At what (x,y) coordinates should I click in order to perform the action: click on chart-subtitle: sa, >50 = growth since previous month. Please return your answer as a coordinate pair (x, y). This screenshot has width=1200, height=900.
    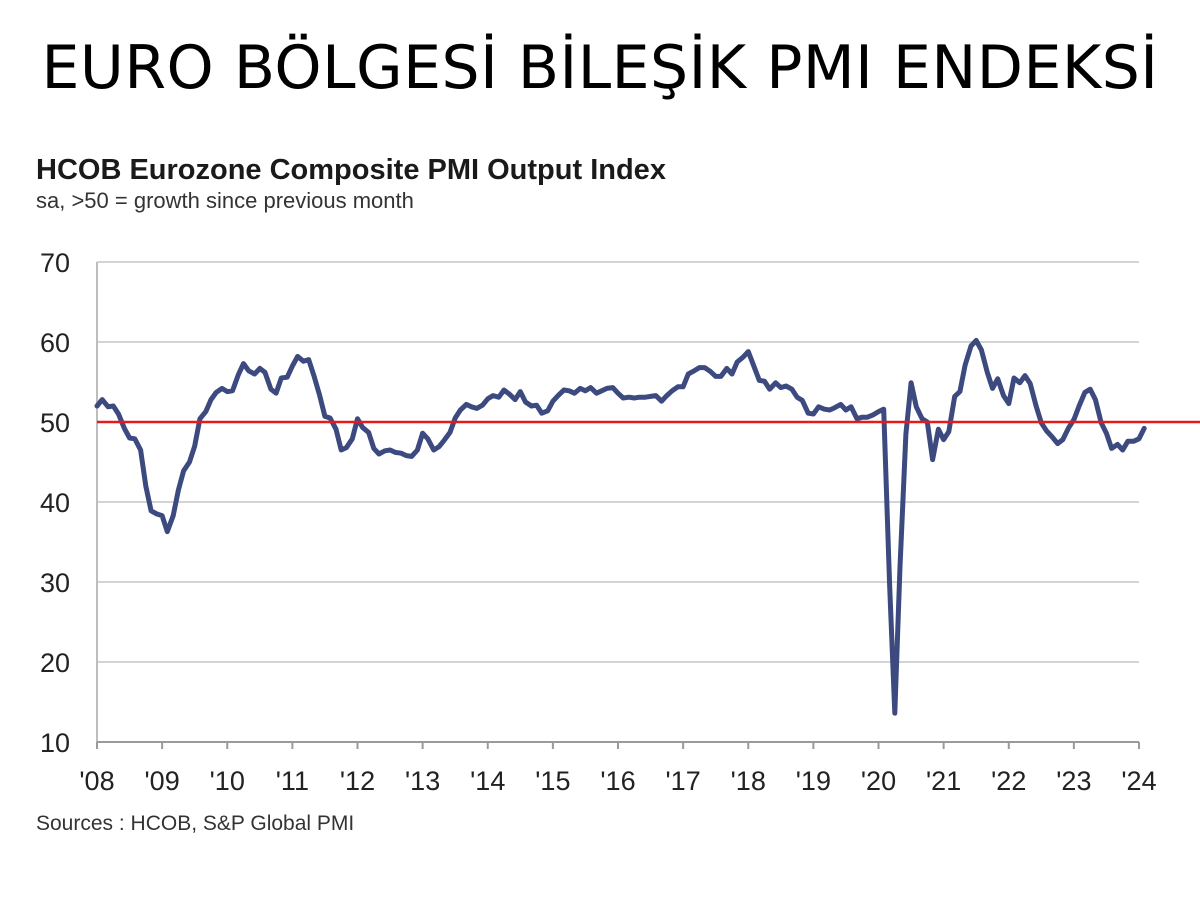
    Looking at the image, I should click on (225, 200).